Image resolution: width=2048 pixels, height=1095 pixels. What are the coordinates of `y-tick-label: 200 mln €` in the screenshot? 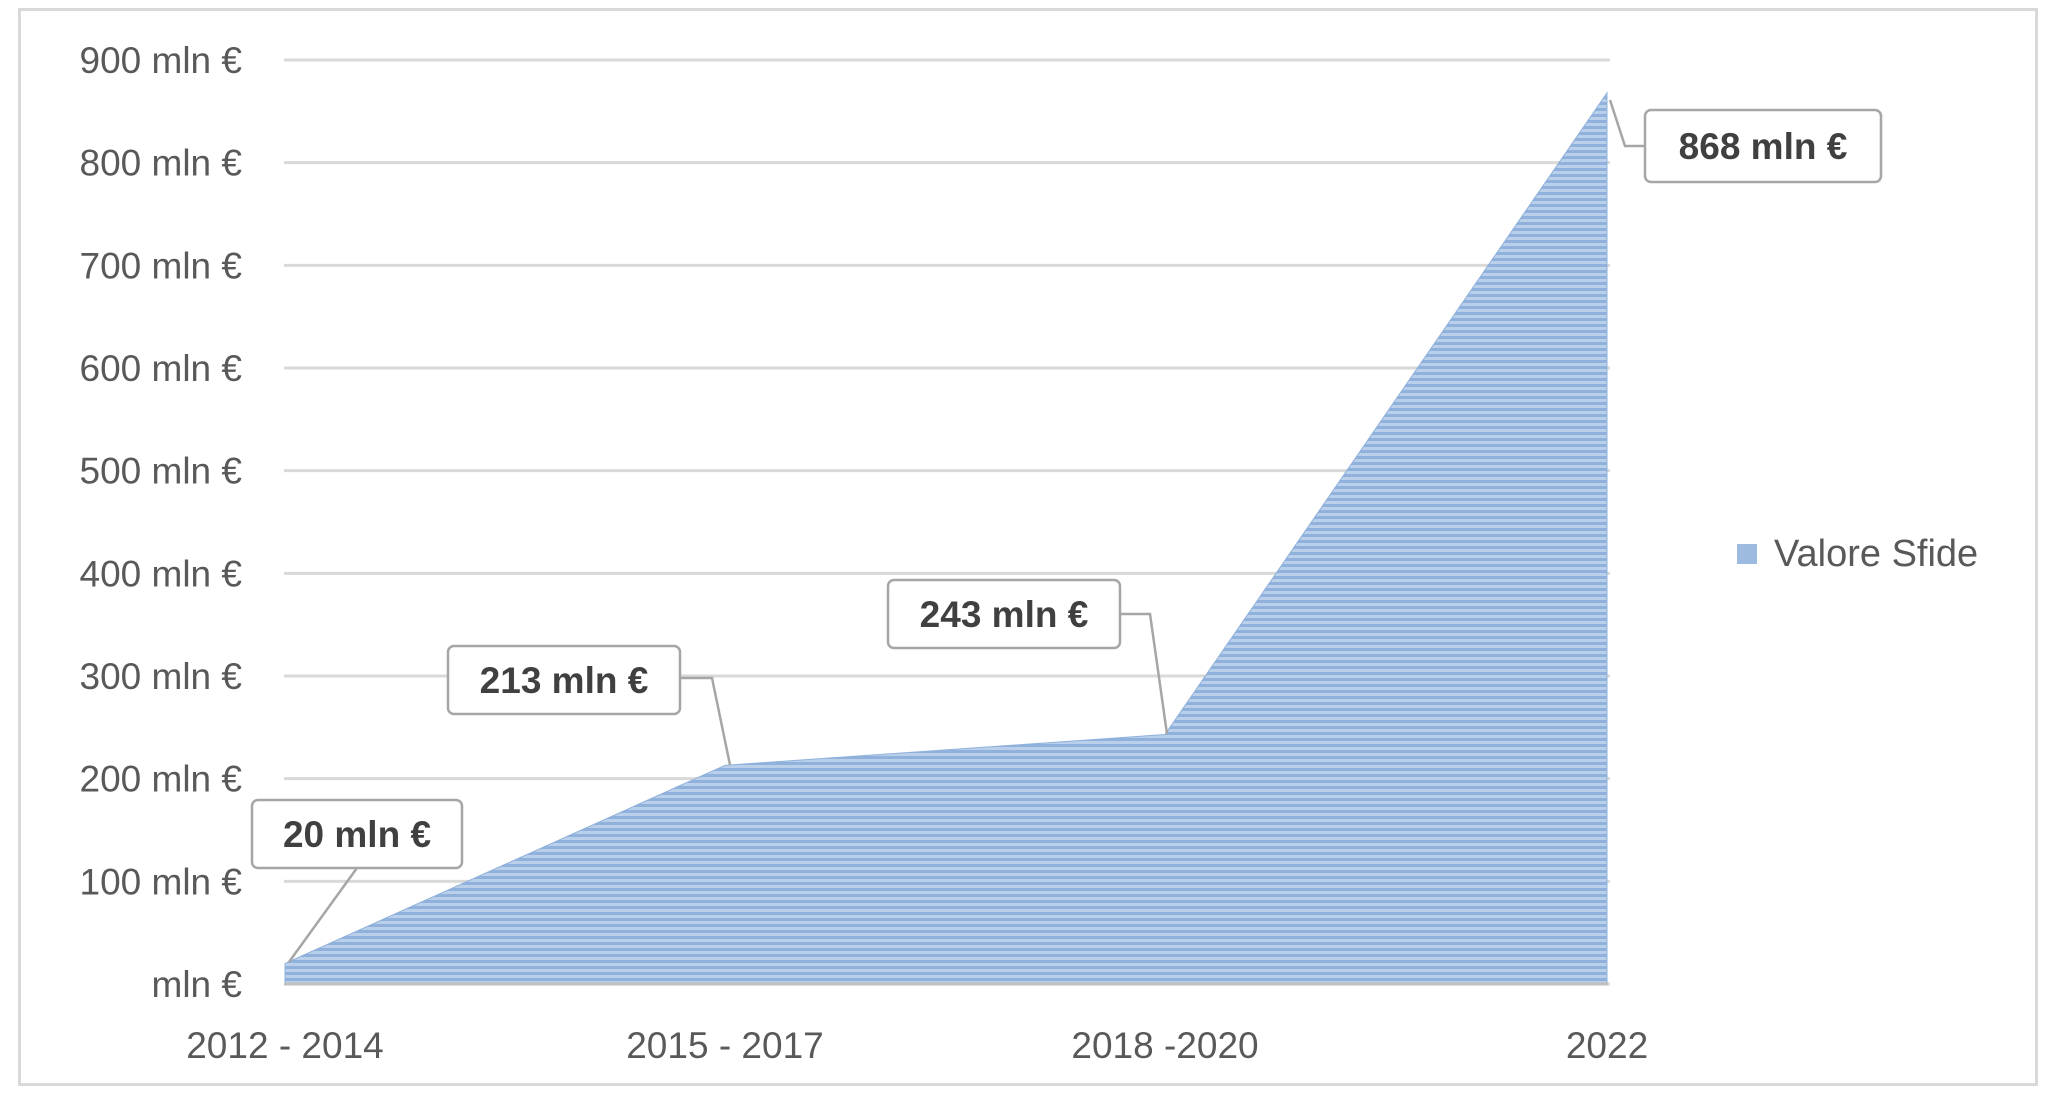 It's located at (161, 779).